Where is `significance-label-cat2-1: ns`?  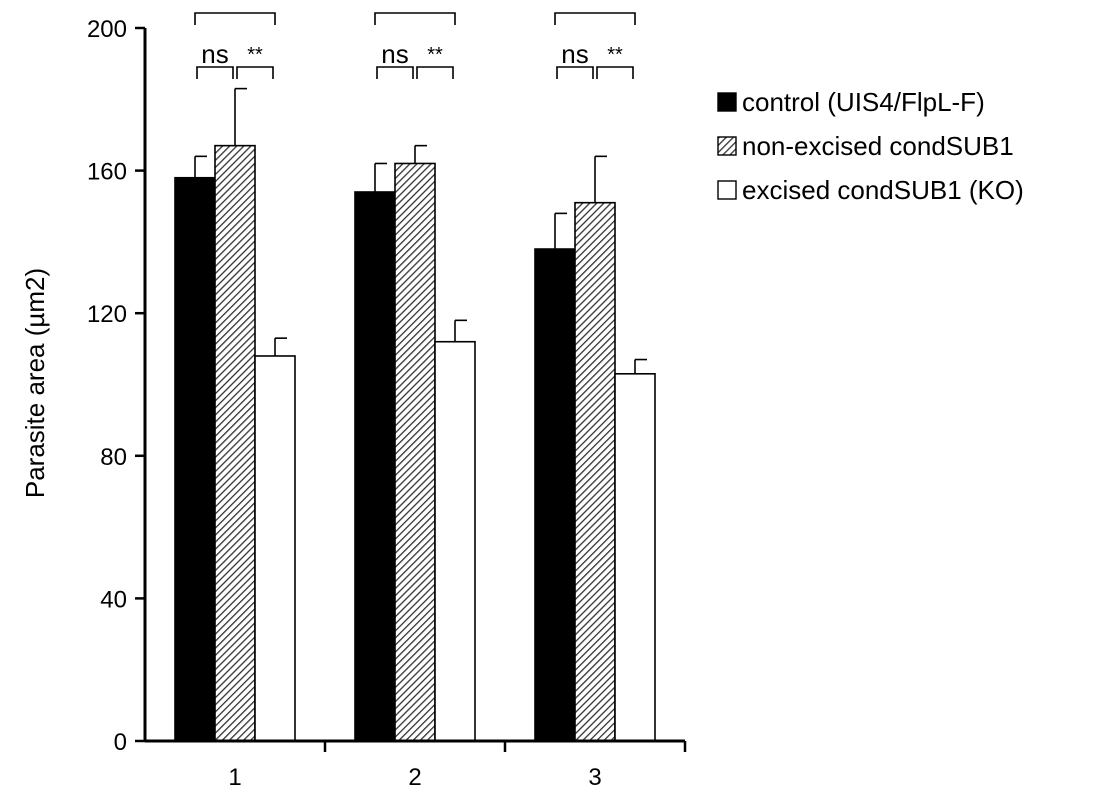
significance-label-cat2-1: ns is located at coordinates (394, 54).